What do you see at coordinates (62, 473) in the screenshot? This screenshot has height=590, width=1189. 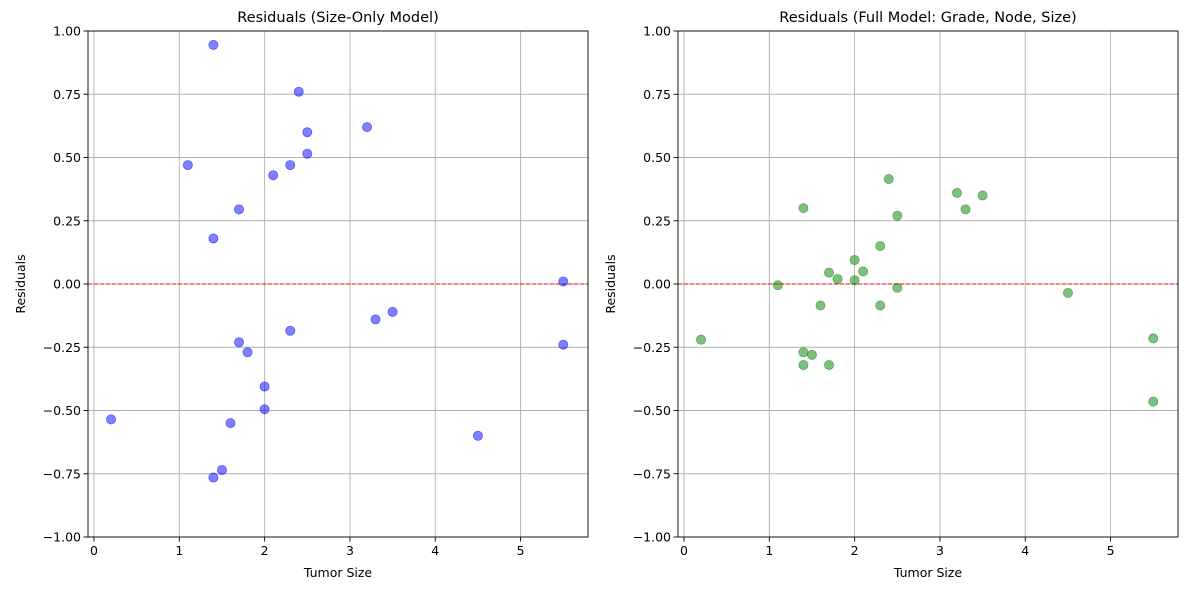 I see `chart-1-ytick-label: −0.75` at bounding box center [62, 473].